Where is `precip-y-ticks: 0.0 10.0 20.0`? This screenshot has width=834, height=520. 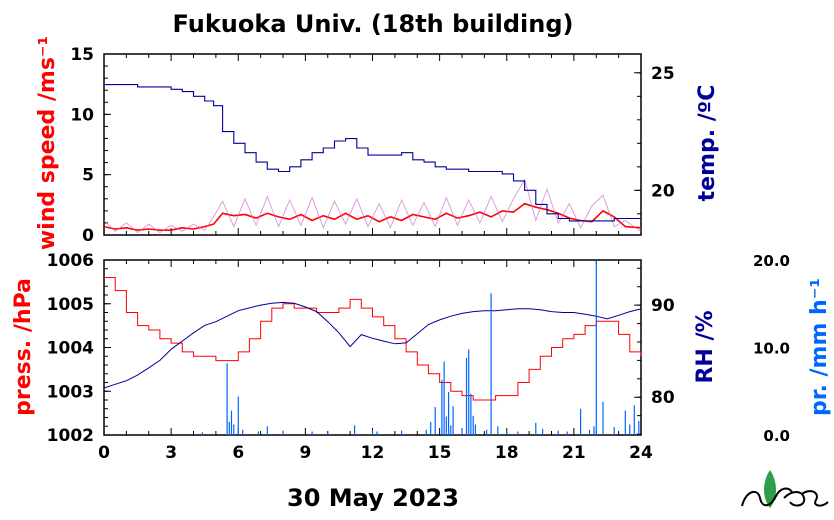
precip-y-ticks: 0.0 10.0 20.0 is located at coordinates (771, 348).